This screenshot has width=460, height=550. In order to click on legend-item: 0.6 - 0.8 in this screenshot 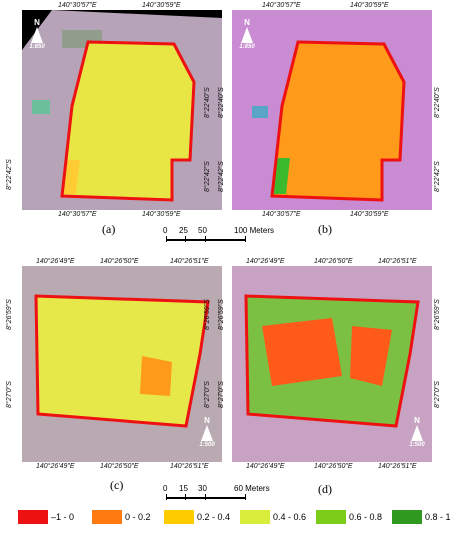, I will do `click(349, 517)`.